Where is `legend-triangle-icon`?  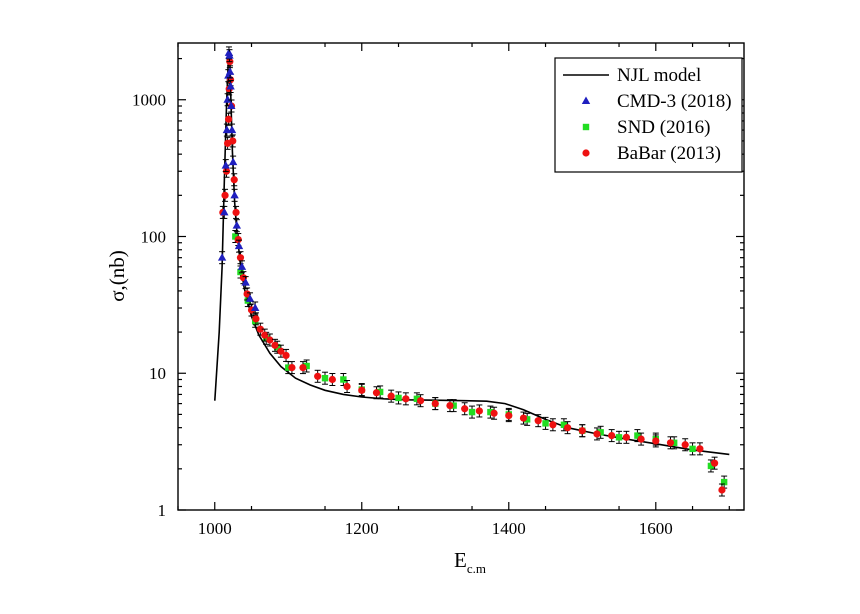
legend-triangle-icon is located at coordinates (586, 100).